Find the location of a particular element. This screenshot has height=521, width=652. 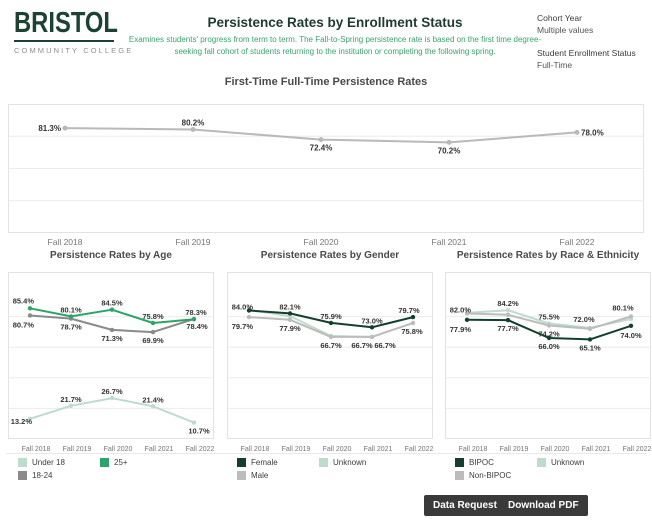

legend-item-female: Female is located at coordinates (278, 462).